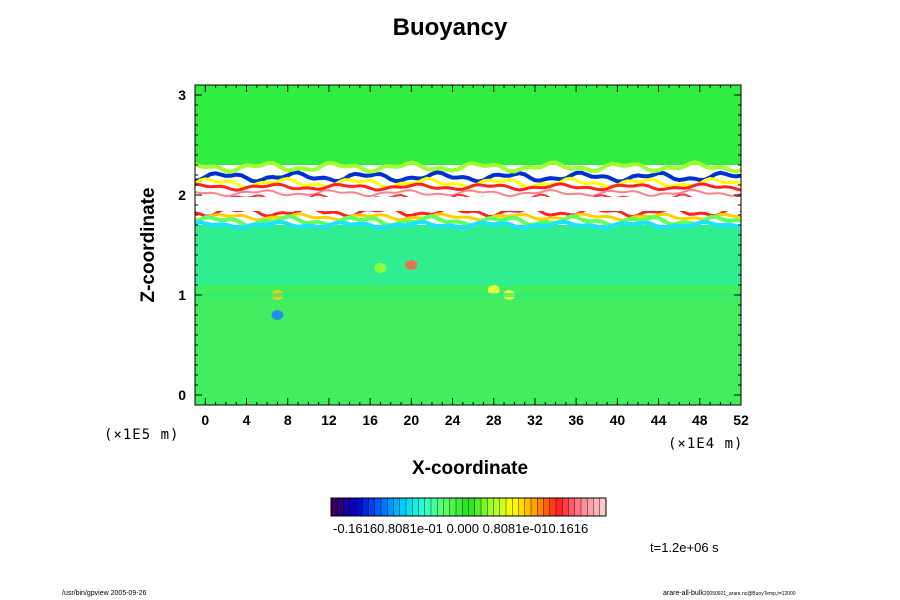  I want to click on x-tick-label: 20, so click(412, 420).